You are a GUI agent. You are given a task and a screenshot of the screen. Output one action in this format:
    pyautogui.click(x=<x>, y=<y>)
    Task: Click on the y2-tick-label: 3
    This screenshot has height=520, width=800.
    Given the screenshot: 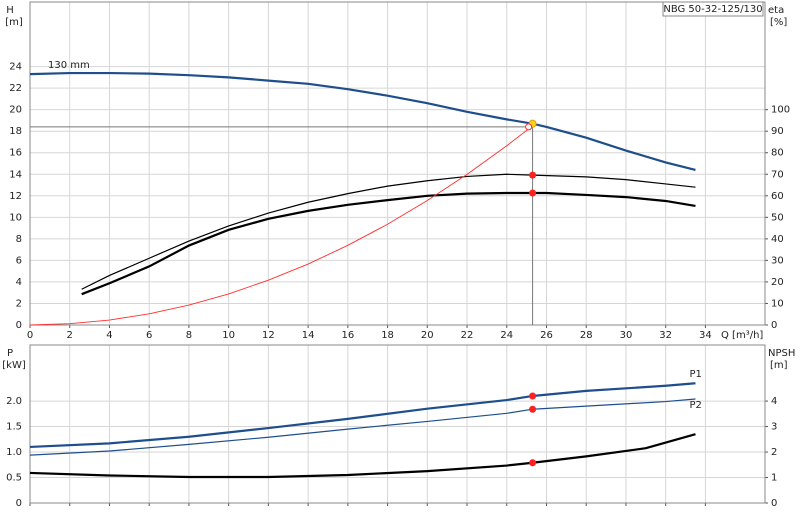 What is the action you would take?
    pyautogui.click(x=774, y=427)
    